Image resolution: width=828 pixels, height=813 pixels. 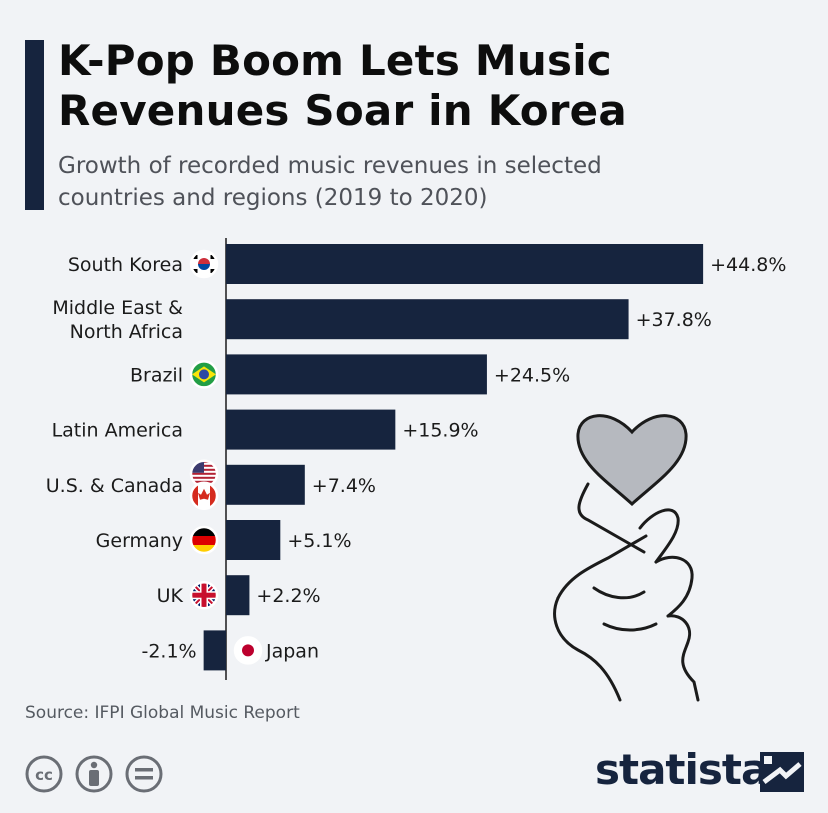 I want to click on germany-flag-icon, so click(x=204, y=540).